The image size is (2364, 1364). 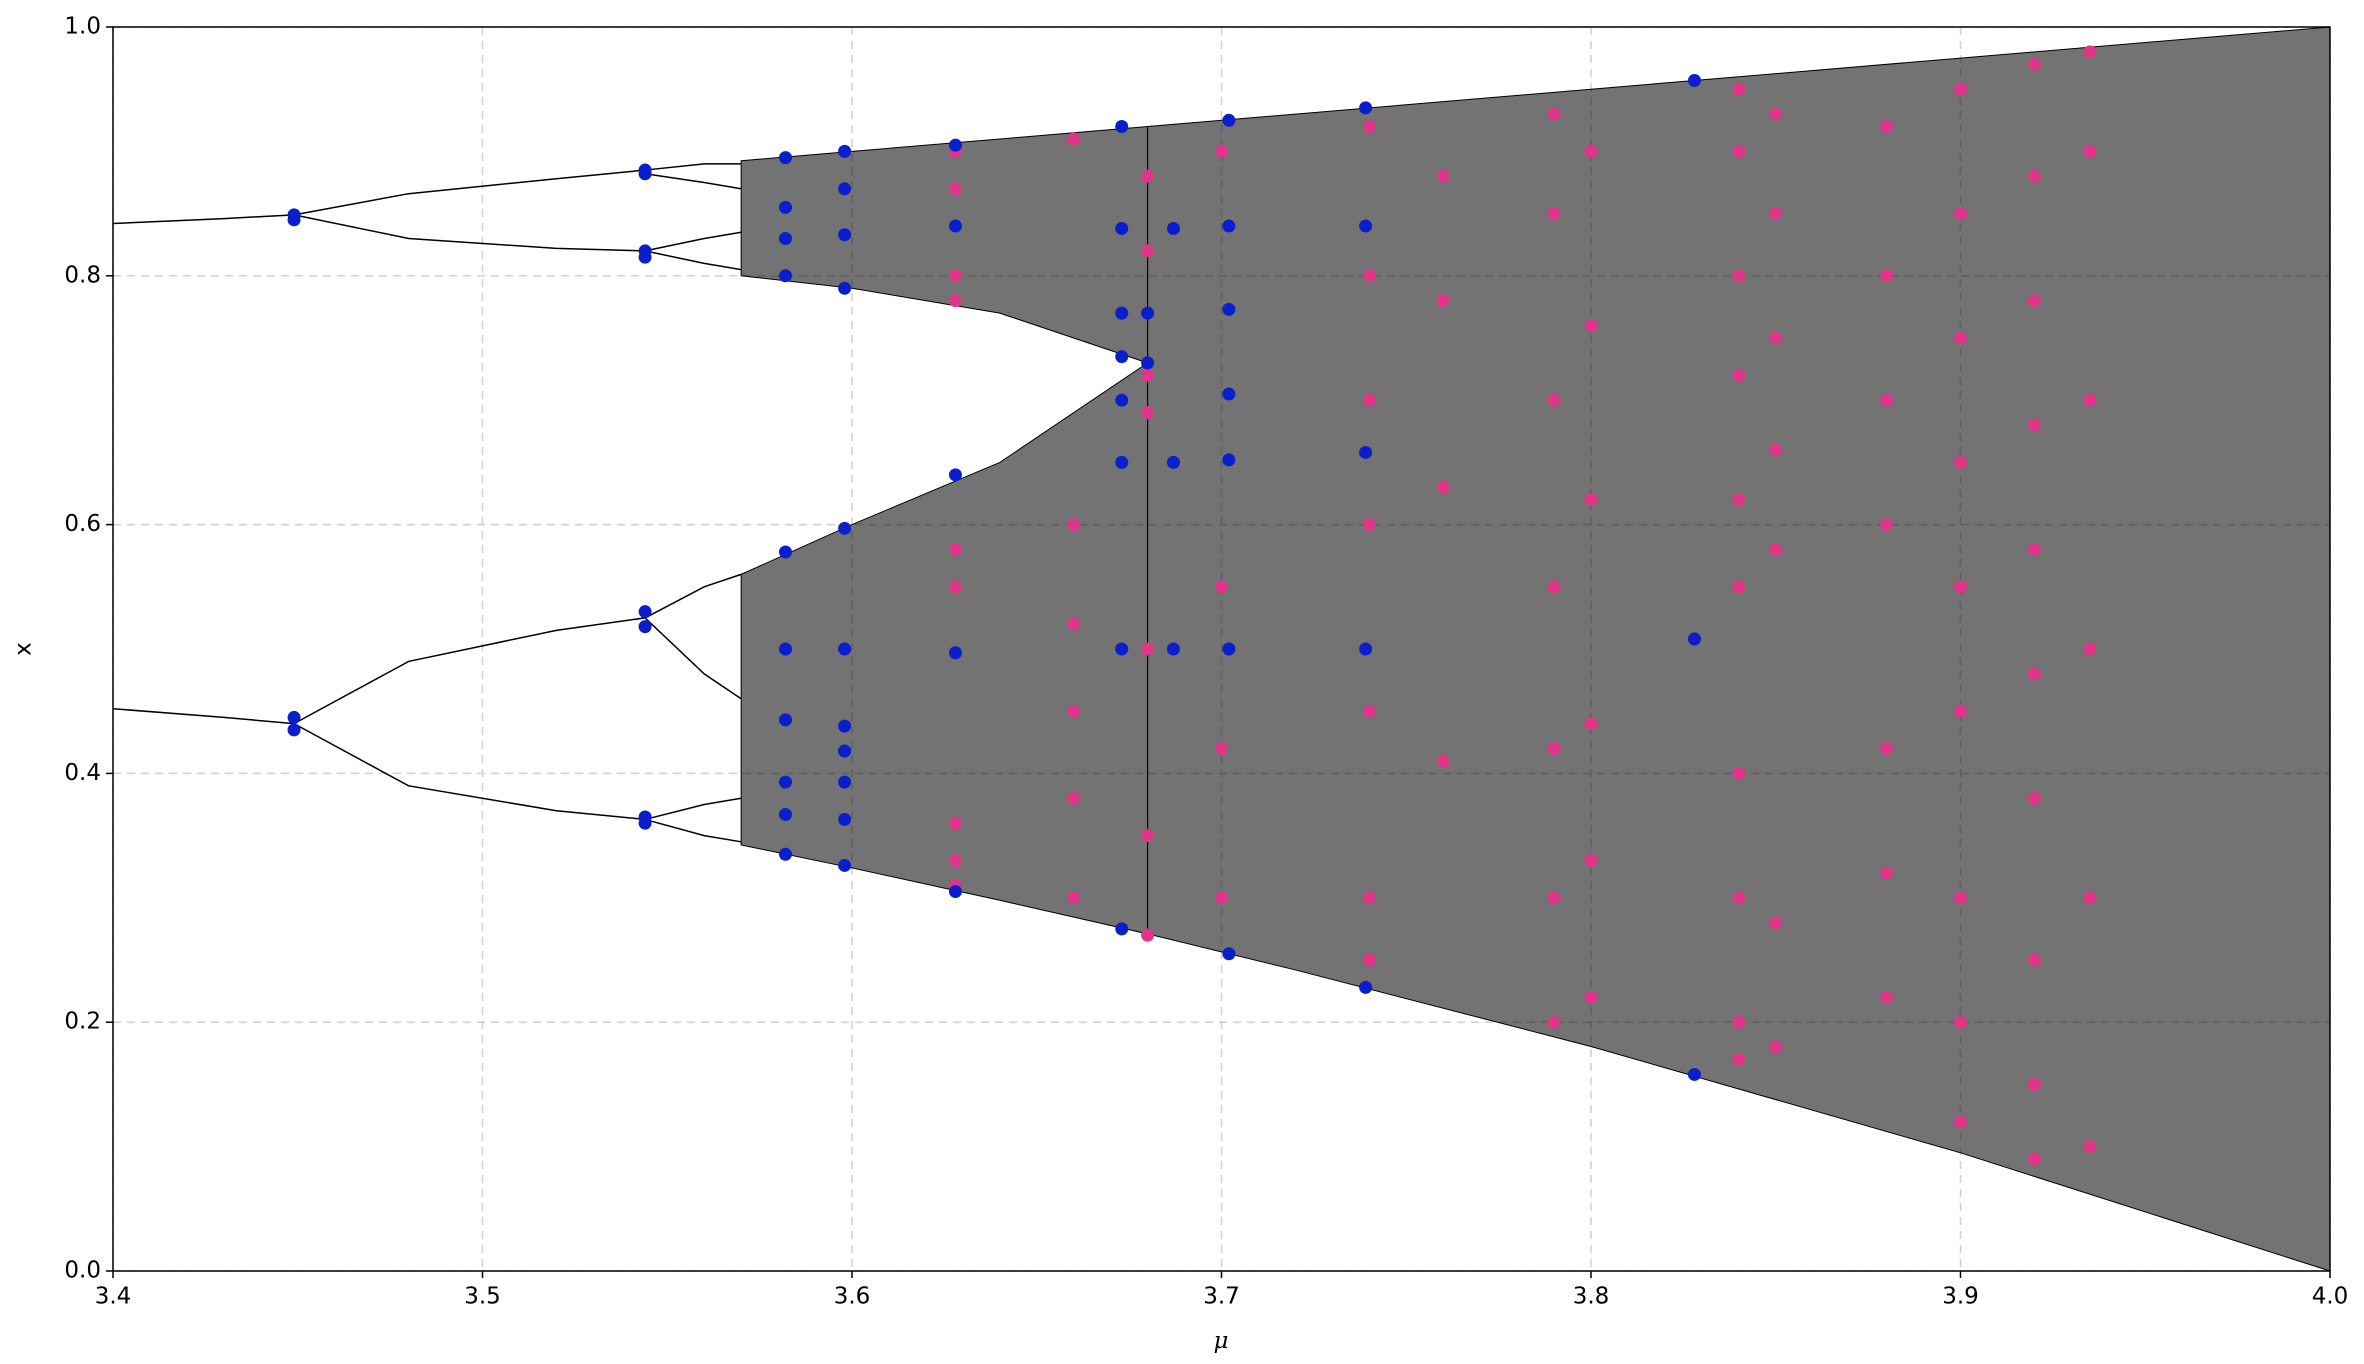 What do you see at coordinates (482, 1297) in the screenshot?
I see `x-tick-label: 3.5` at bounding box center [482, 1297].